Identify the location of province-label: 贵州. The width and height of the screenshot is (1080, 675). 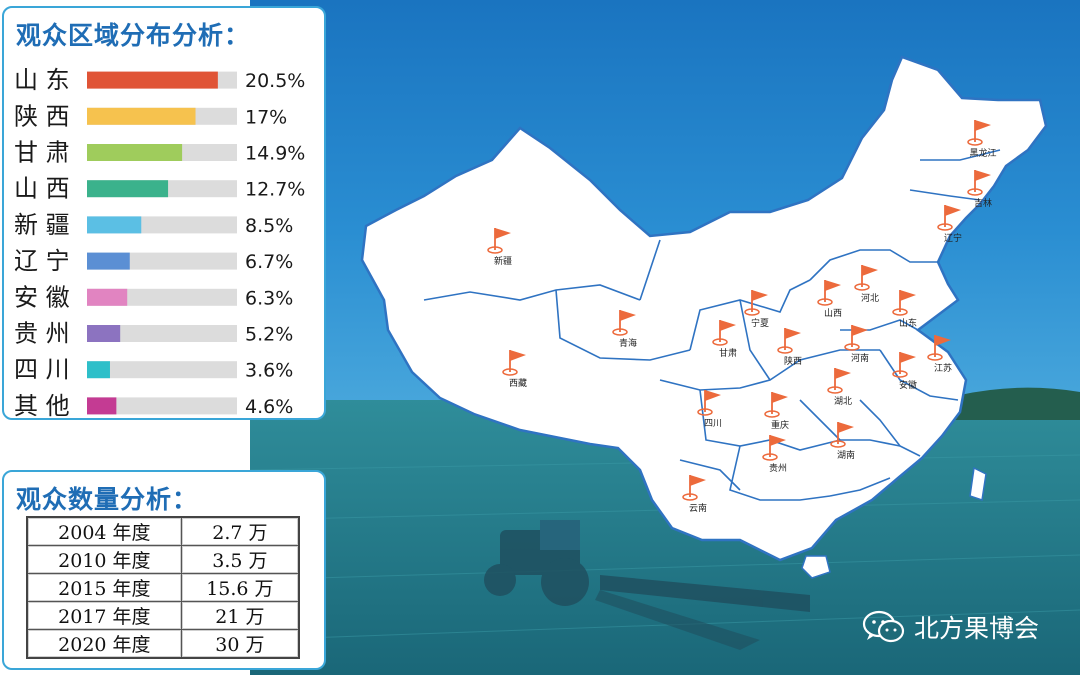
(778, 468).